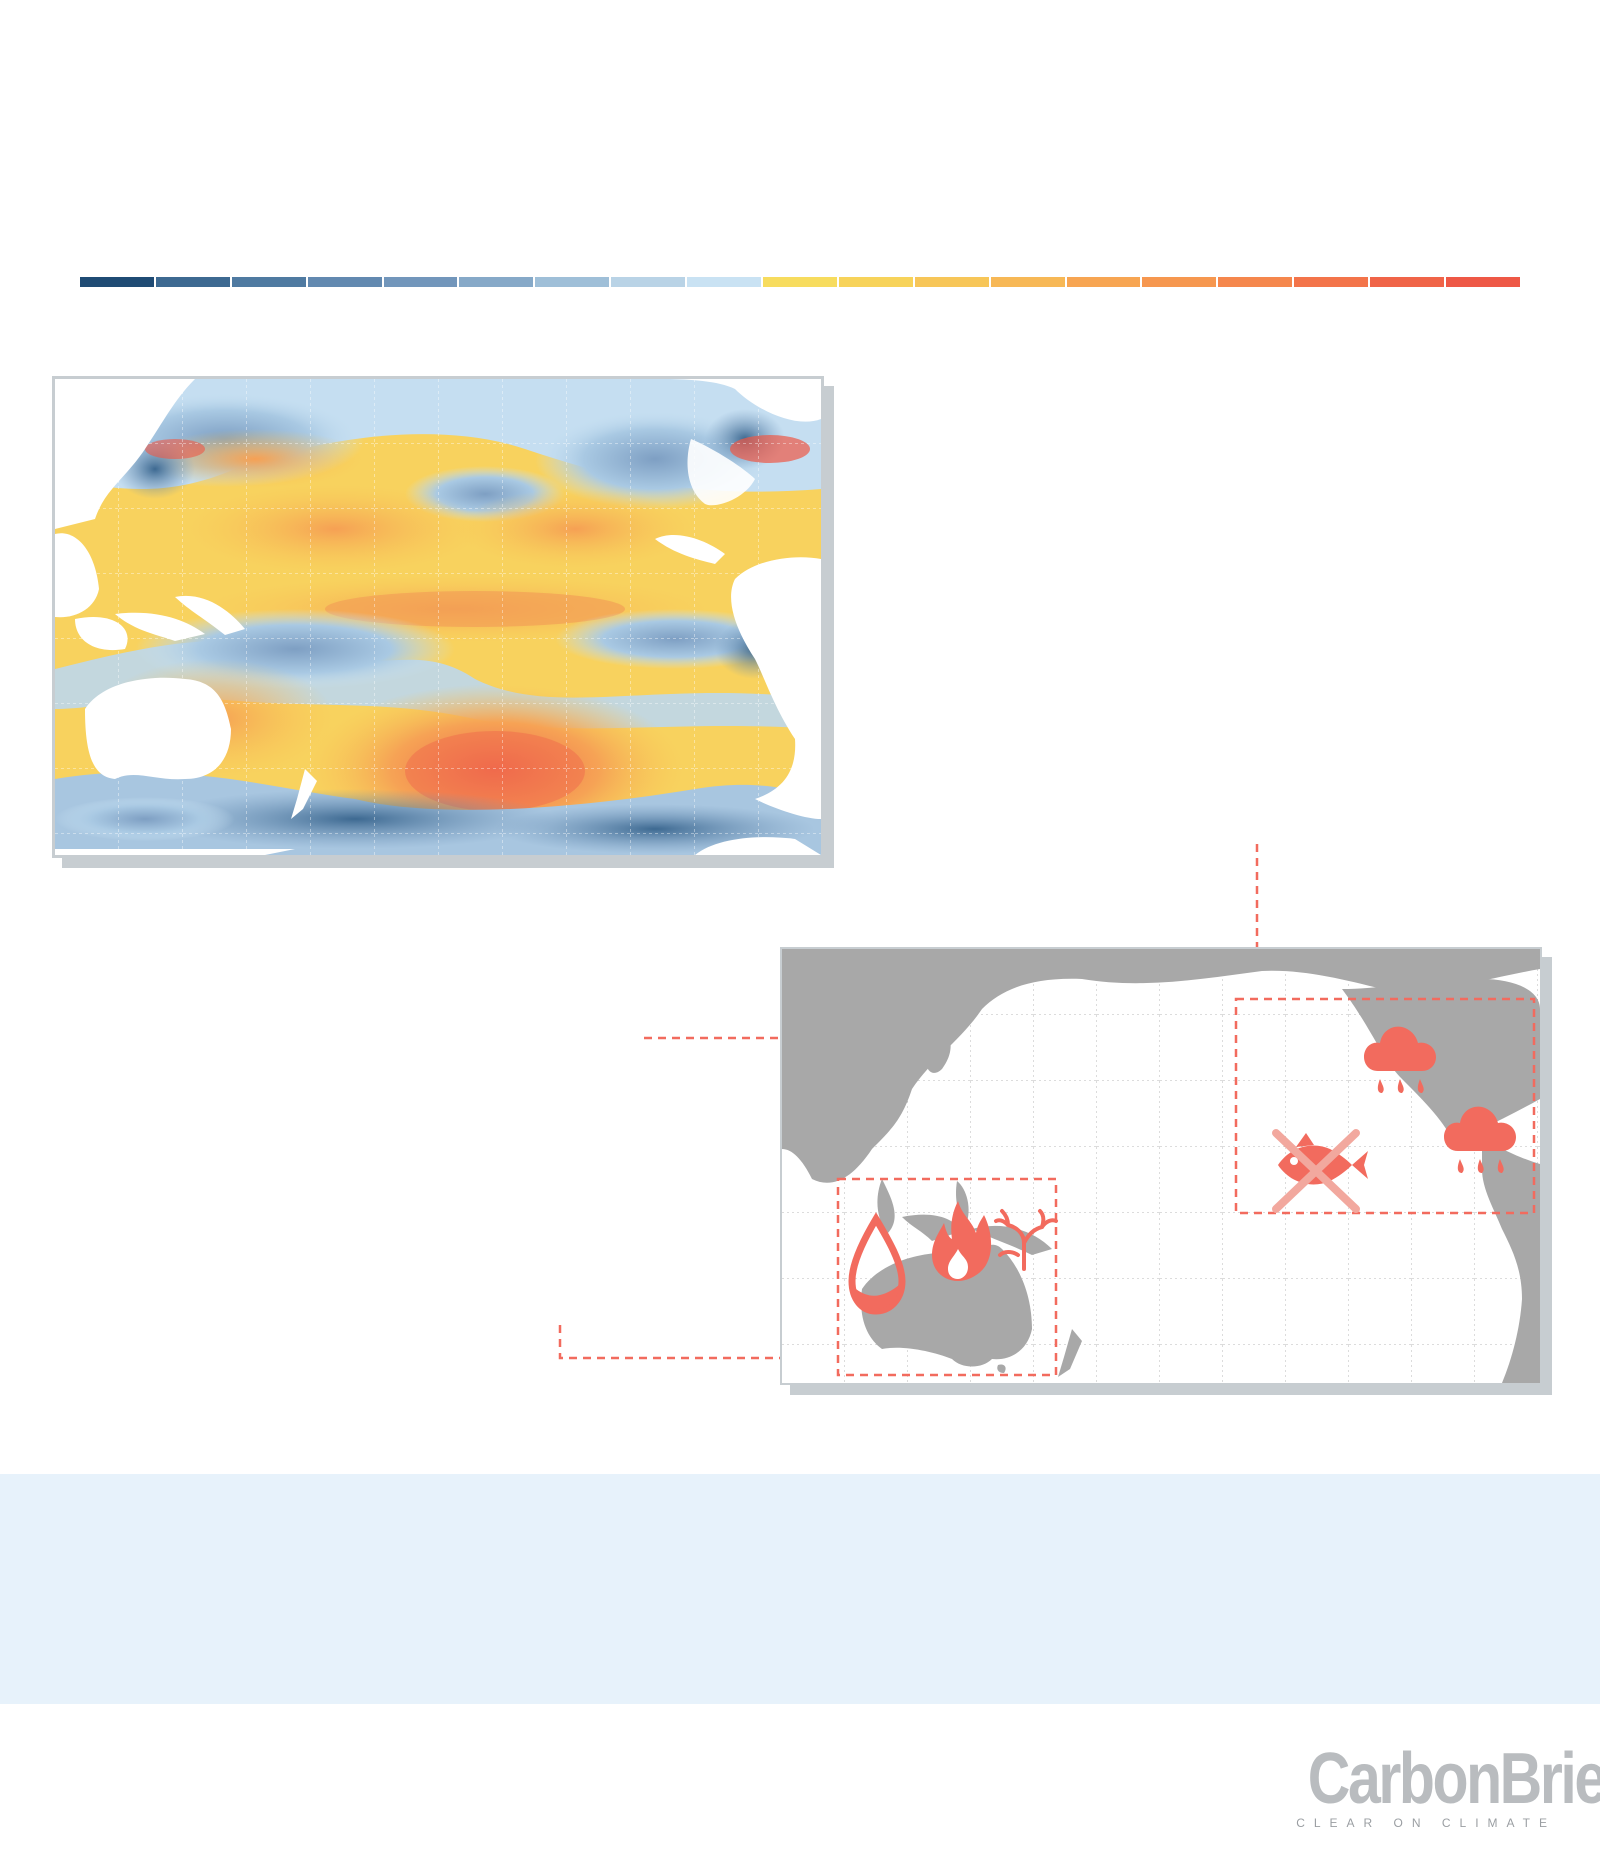  What do you see at coordinates (698, 1342) in the screenshot?
I see `connector-line-australasia` at bounding box center [698, 1342].